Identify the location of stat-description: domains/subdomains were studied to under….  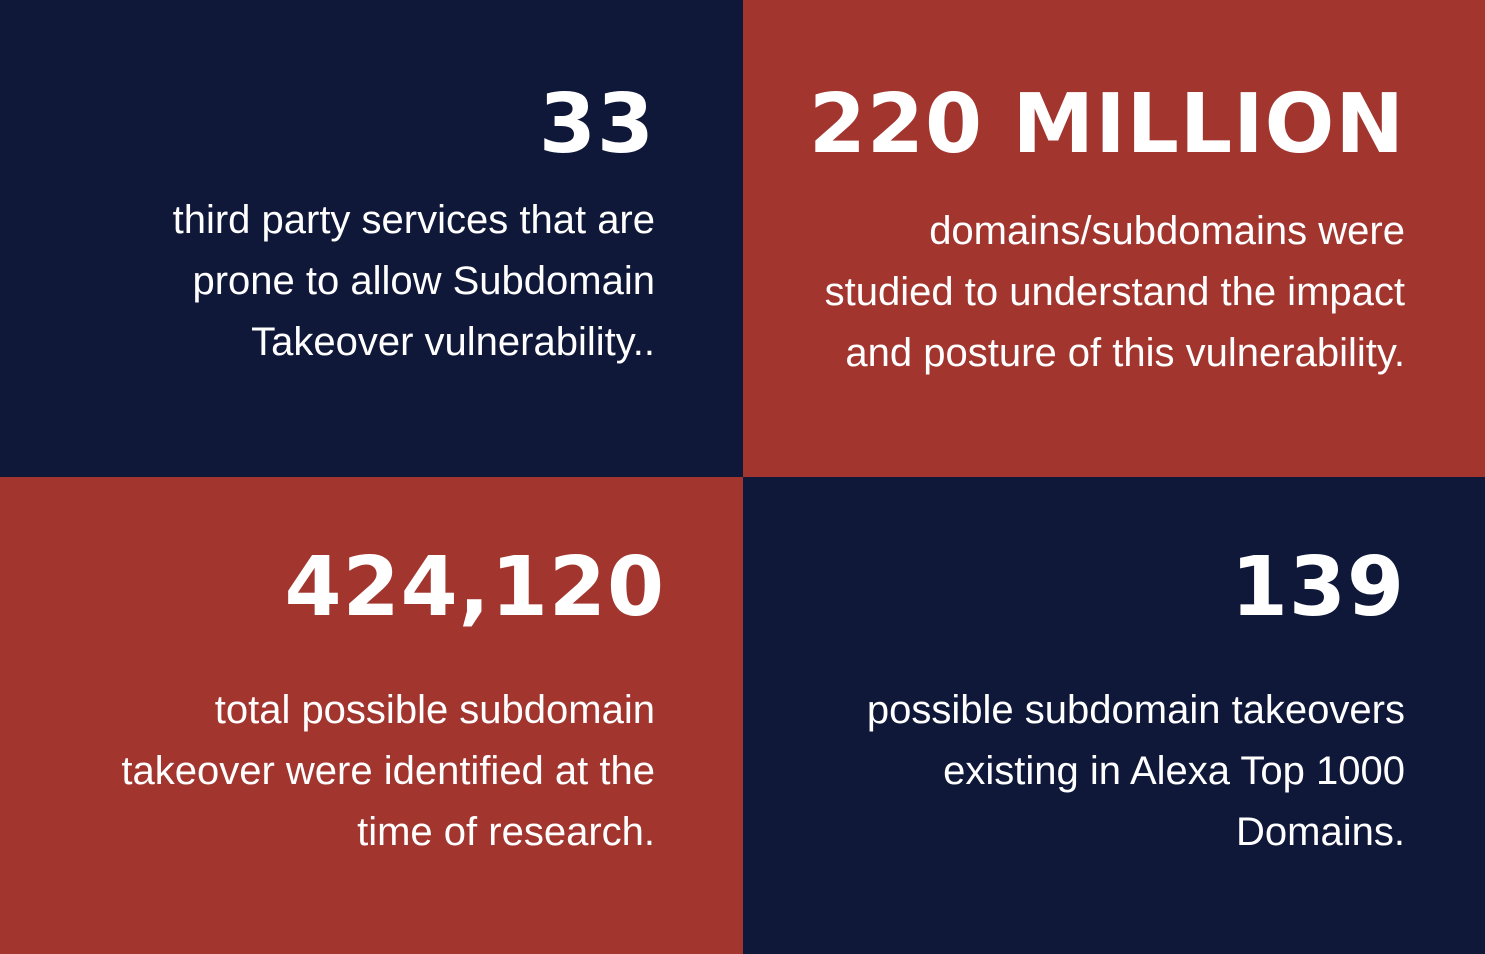
(1115, 292).